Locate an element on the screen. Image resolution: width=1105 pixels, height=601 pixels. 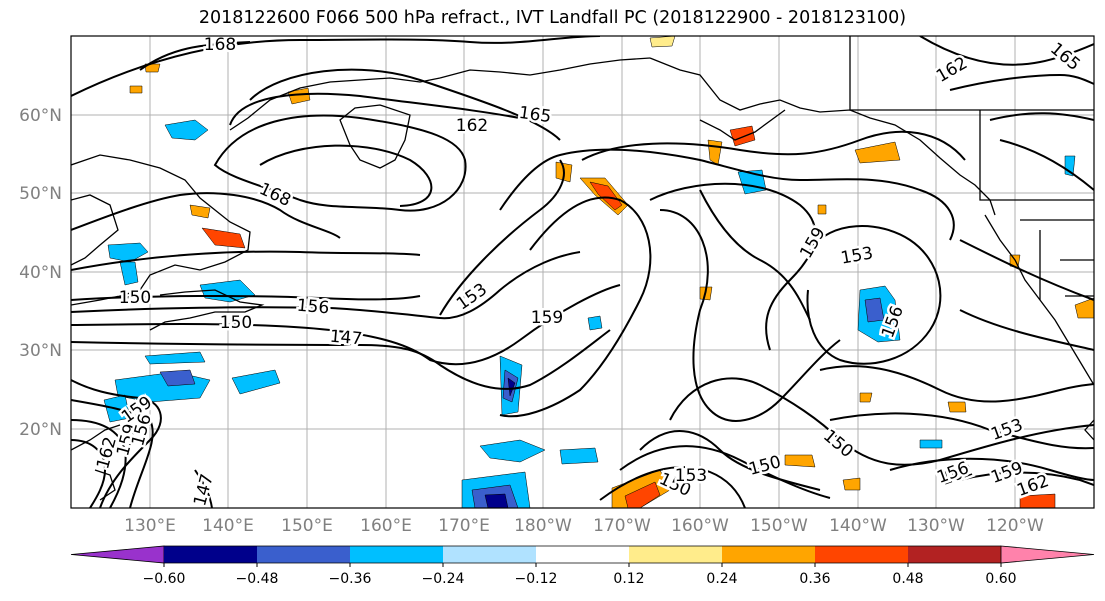
longitude-label: 170°W is located at coordinates (622, 526).